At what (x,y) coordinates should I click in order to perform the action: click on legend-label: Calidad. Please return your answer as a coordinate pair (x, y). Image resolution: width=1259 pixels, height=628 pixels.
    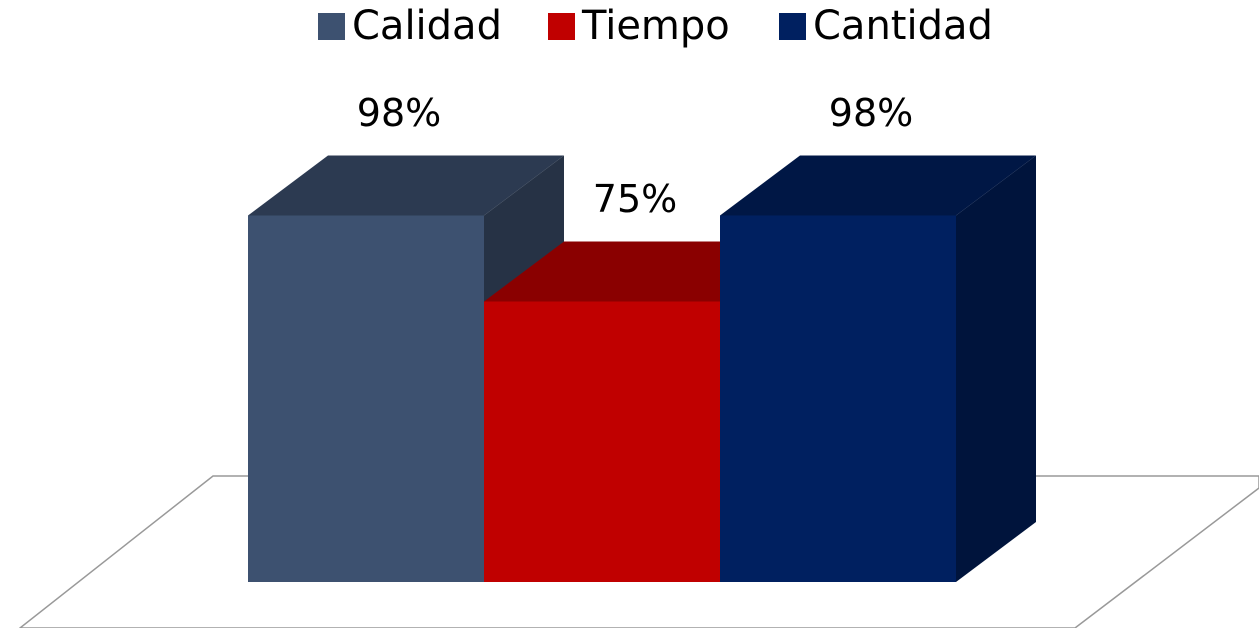
    Looking at the image, I should click on (427, 26).